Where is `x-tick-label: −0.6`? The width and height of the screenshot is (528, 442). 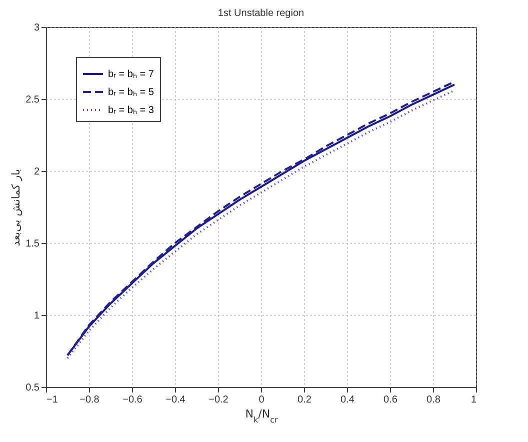
x-tick-label: −0.6 is located at coordinates (132, 400).